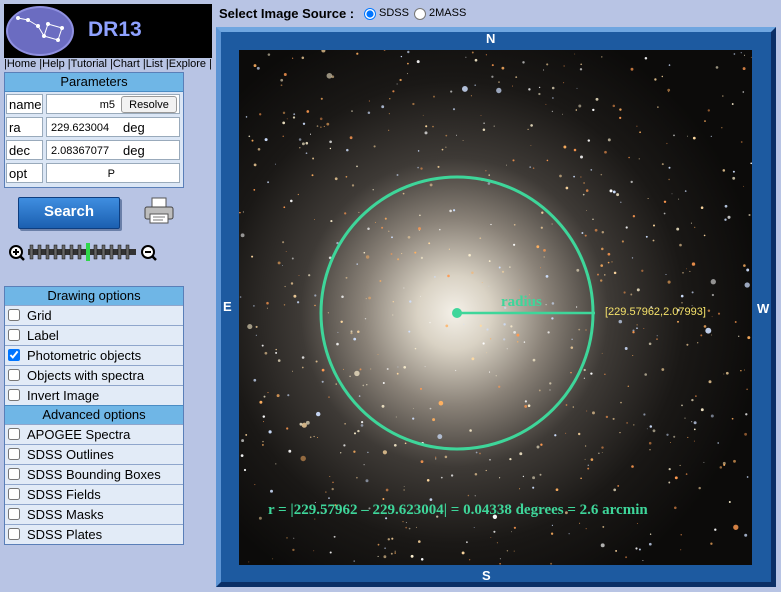 The image size is (781, 592). Describe the element at coordinates (83, 104) in the screenshot. I see `name-input` at that location.